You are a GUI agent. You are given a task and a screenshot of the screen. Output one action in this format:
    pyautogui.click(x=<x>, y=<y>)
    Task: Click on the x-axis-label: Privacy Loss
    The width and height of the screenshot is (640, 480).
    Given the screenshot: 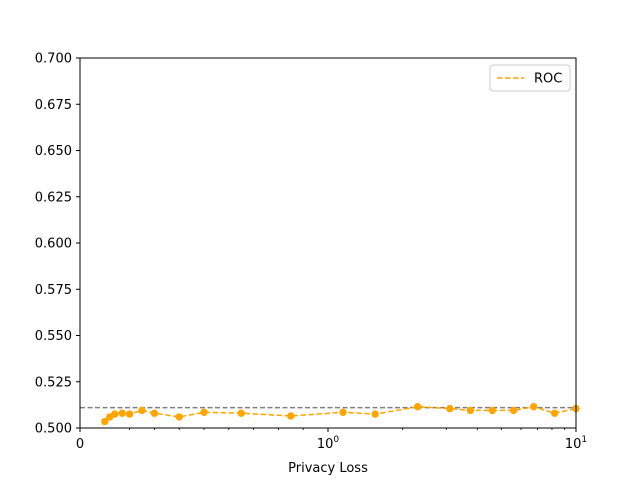 What is the action you would take?
    pyautogui.click(x=328, y=468)
    